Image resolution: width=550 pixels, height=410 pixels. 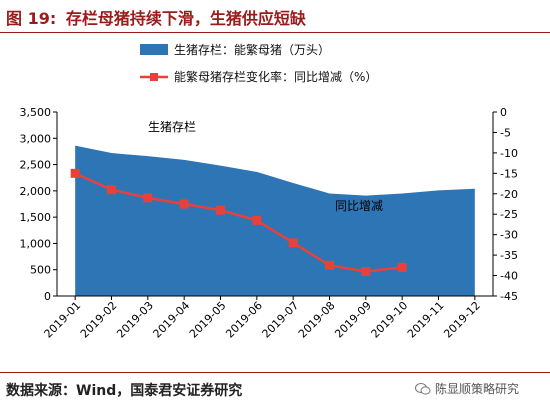 I want to click on x-axis-tick-label: 2019-10, so click(x=390, y=320).